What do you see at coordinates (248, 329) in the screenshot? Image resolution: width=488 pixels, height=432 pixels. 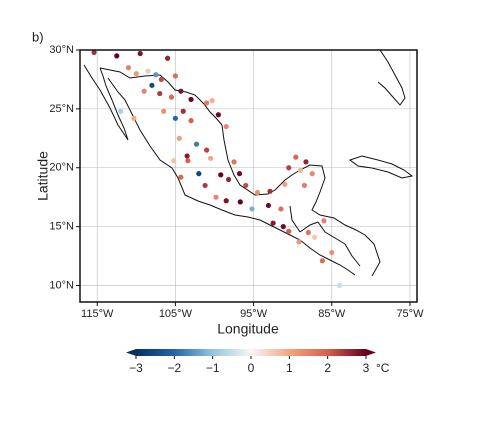 I see `x-axis-label: Longitude` at bounding box center [248, 329].